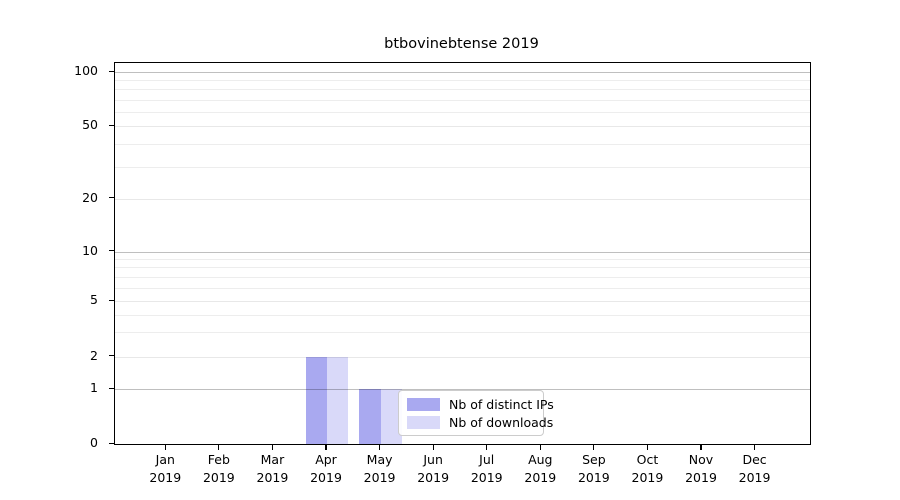  I want to click on x-tick-label-nov: Nov 2019, so click(701, 468).